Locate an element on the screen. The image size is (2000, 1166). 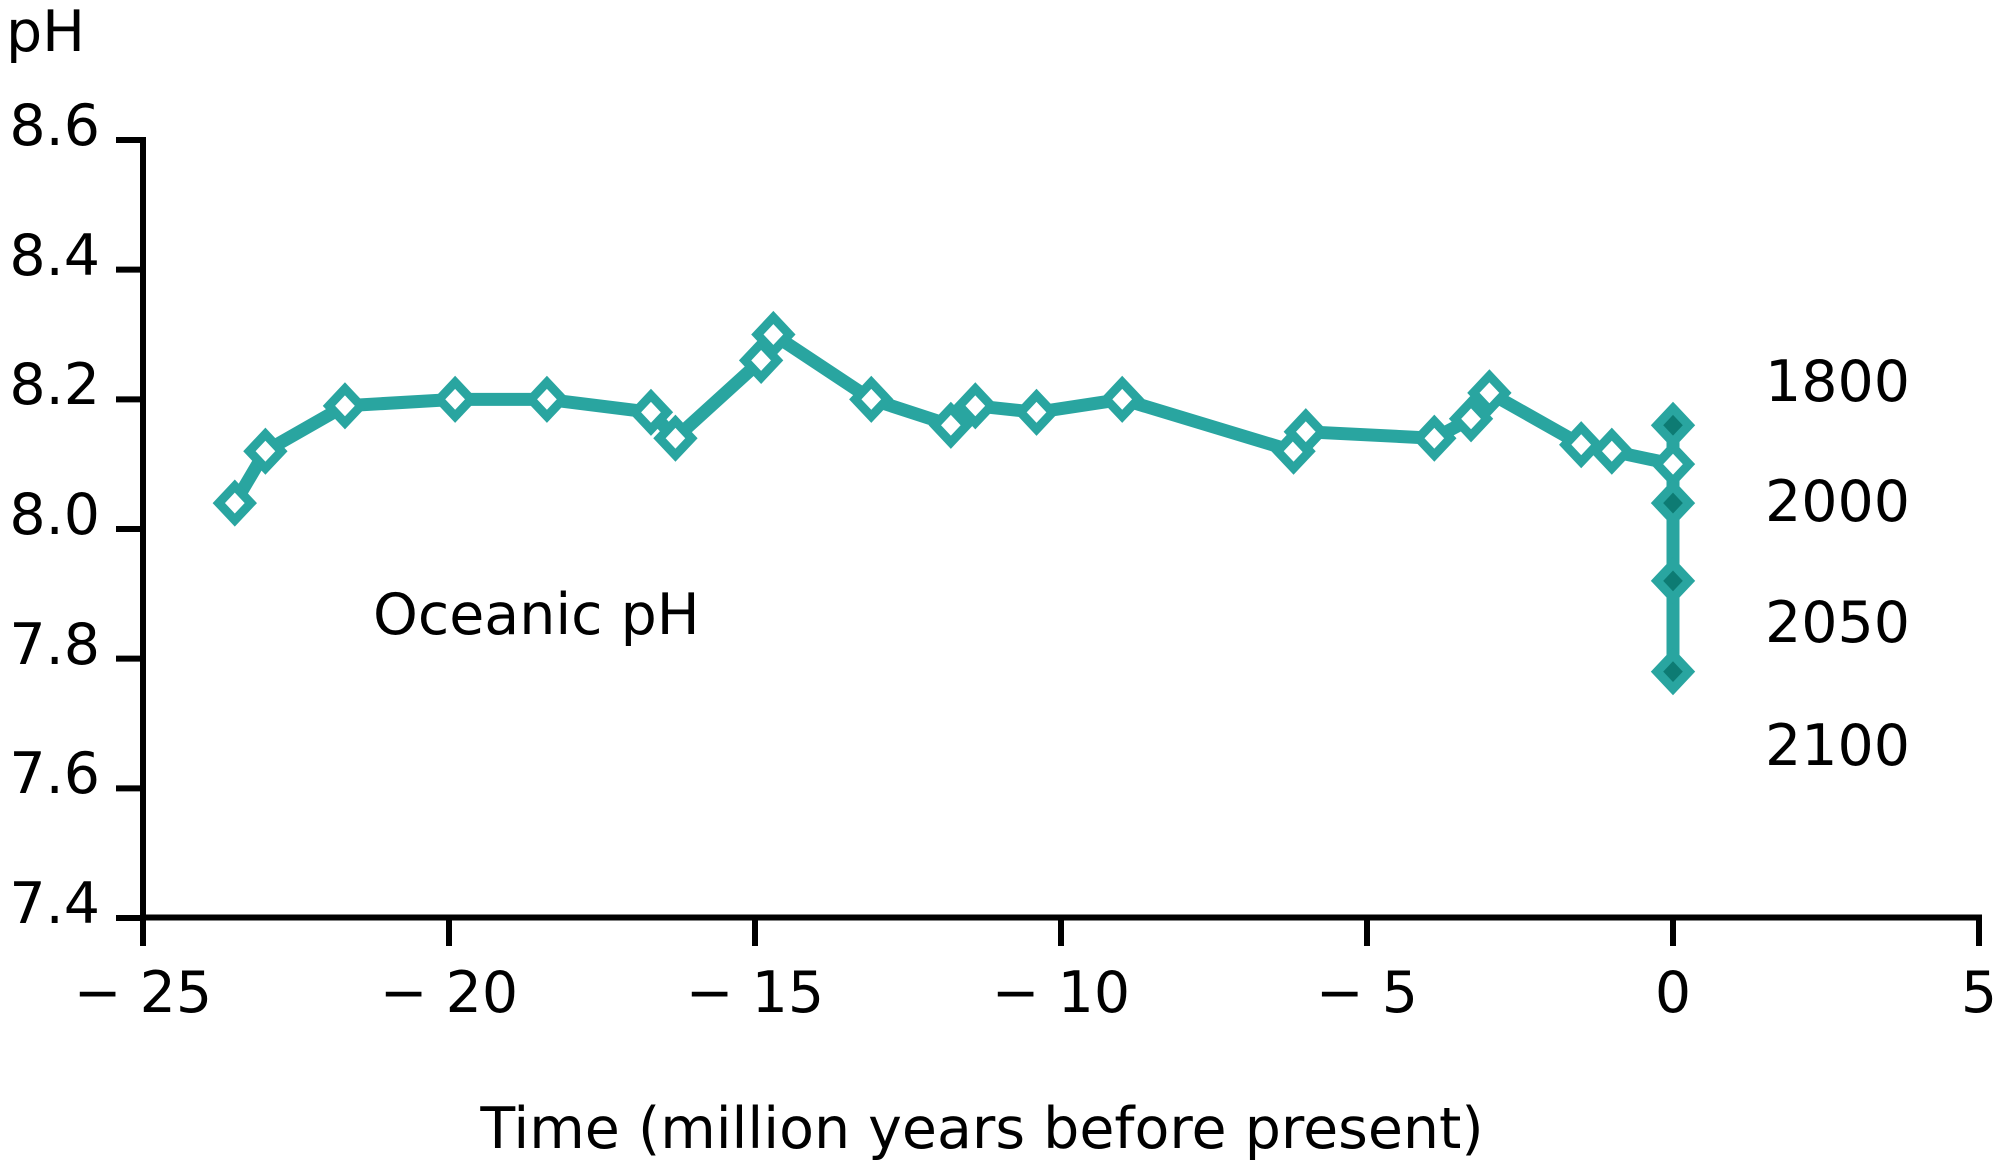
x-axis-title: Time (million years before present) is located at coordinates (982, 1129).